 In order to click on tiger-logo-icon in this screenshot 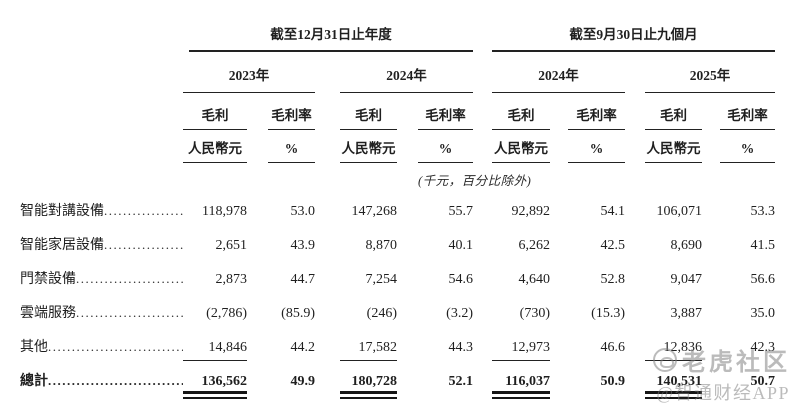, I will do `click(665, 359)`.